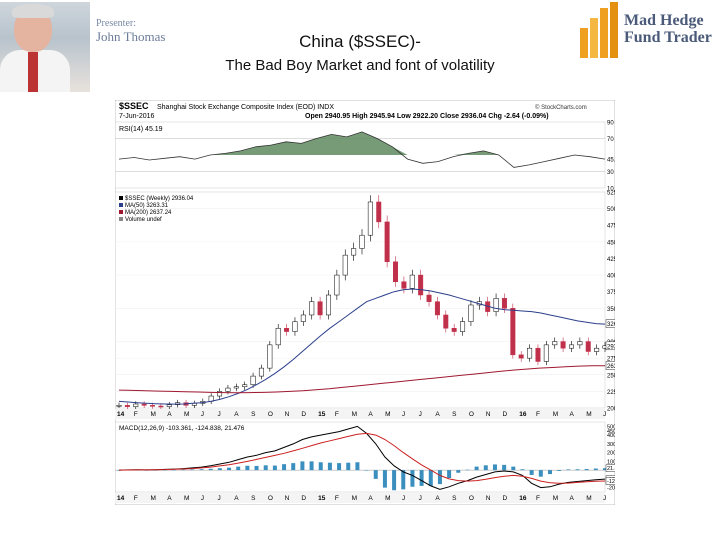  I want to click on macd-signal-line, so click(362, 458).